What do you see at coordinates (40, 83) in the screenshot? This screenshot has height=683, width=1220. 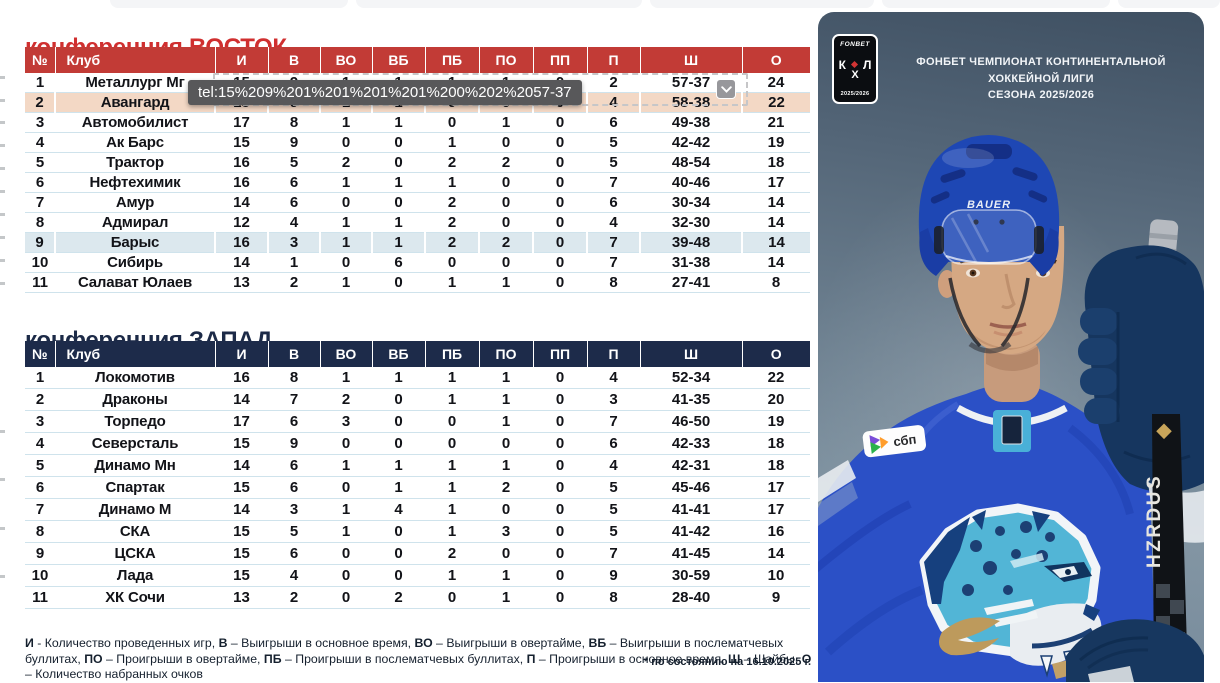 I see `pos-cell: 1` at bounding box center [40, 83].